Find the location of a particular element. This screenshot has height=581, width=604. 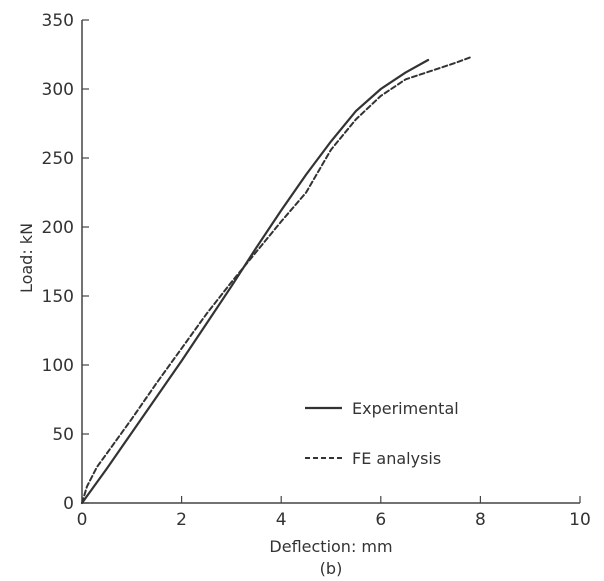

legend-label: FE analysis is located at coordinates (396, 458).